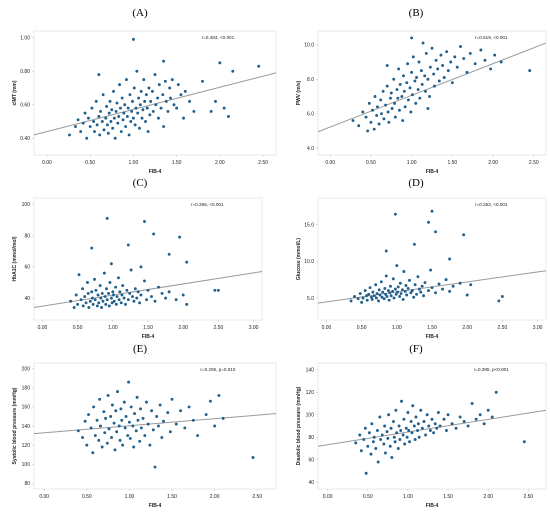 Image resolution: width=550 pixels, height=516 pixels. I want to click on x-tick-label: 0.50, so click(371, 163).